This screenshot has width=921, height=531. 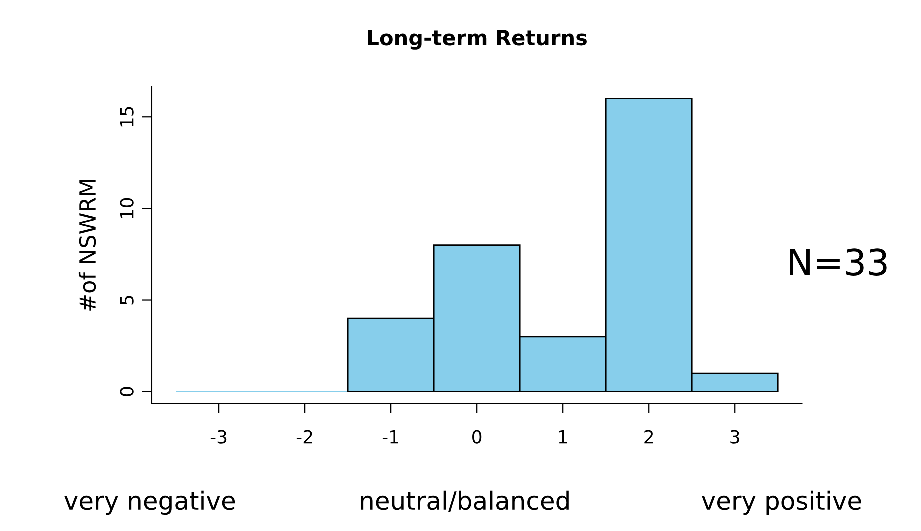 I want to click on x-tick-label: 0, so click(x=477, y=437).